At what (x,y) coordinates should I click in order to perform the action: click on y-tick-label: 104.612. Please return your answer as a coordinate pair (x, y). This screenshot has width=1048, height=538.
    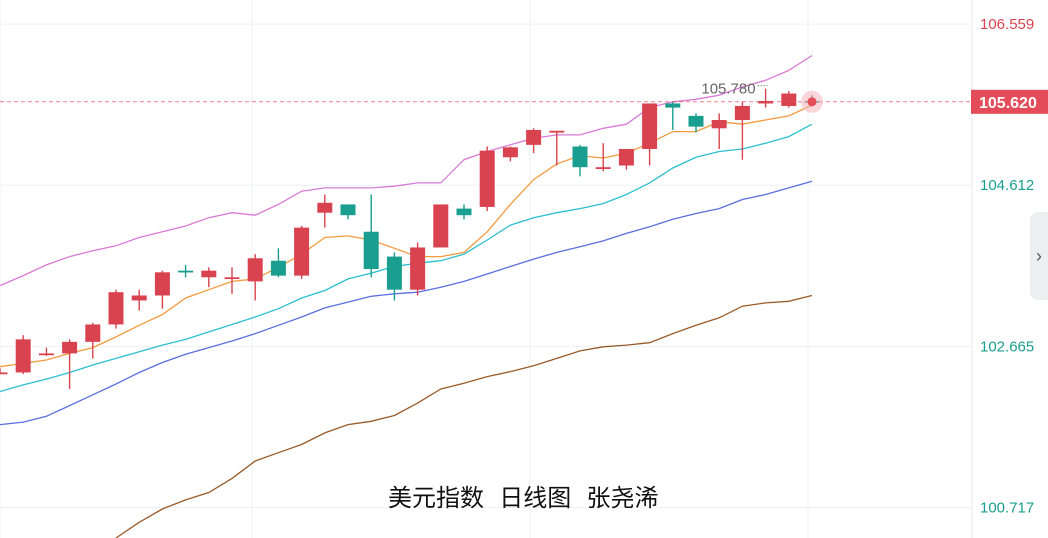
    Looking at the image, I should click on (1007, 185).